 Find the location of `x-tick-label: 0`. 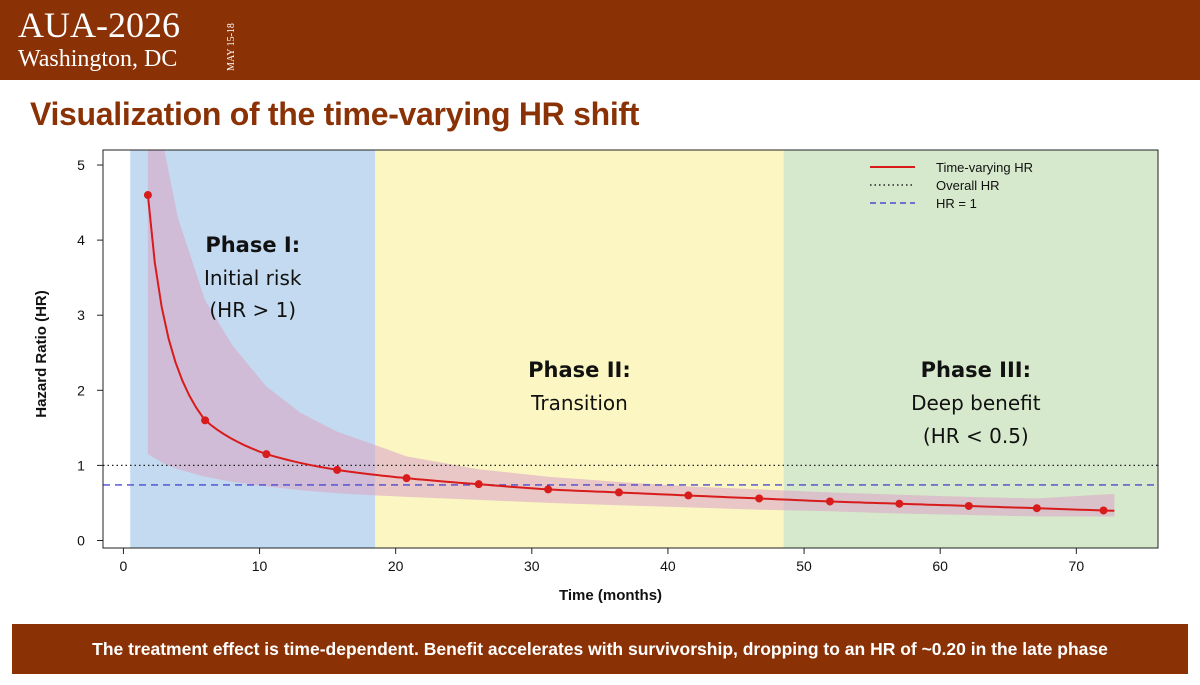

x-tick-label: 0 is located at coordinates (124, 566).